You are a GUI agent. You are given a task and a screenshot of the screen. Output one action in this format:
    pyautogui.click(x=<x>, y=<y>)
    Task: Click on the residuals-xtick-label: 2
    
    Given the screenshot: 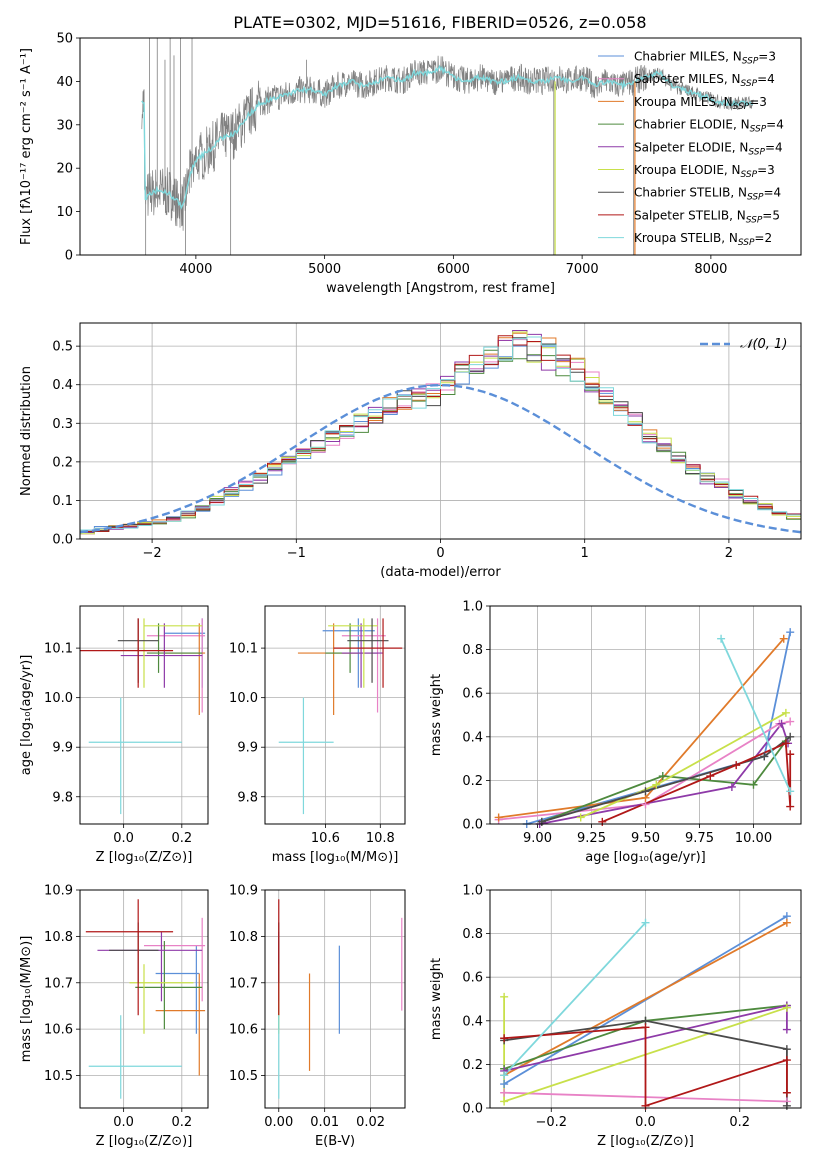 What is the action you would take?
    pyautogui.click(x=729, y=553)
    